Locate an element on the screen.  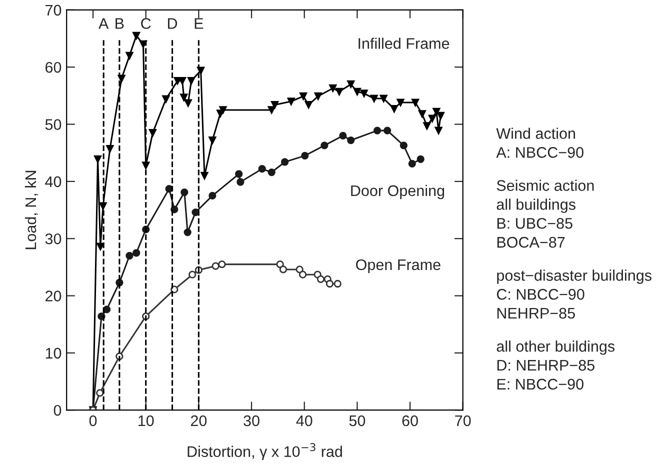
ref-line-label: C is located at coordinates (146, 23).